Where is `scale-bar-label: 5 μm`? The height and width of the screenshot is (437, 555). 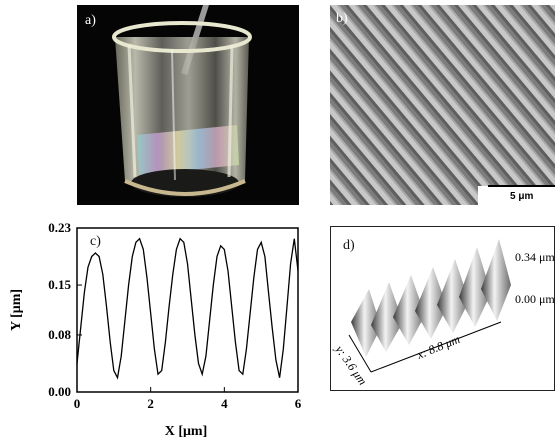 scale-bar-label: 5 μm is located at coordinates (522, 196).